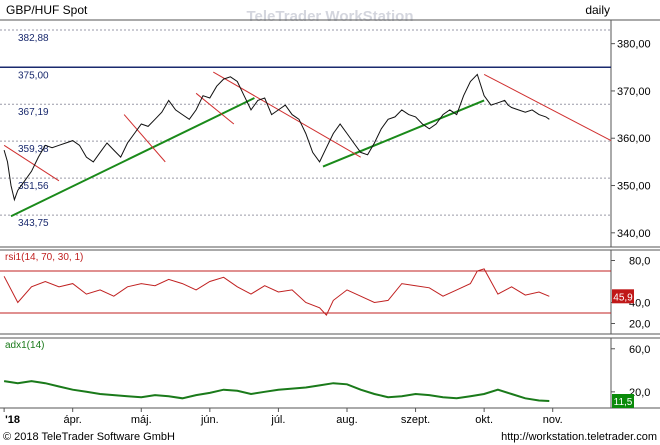 This screenshot has width=660, height=445. Describe the element at coordinates (33, 186) in the screenshot. I see `level-label: 351,56` at that location.